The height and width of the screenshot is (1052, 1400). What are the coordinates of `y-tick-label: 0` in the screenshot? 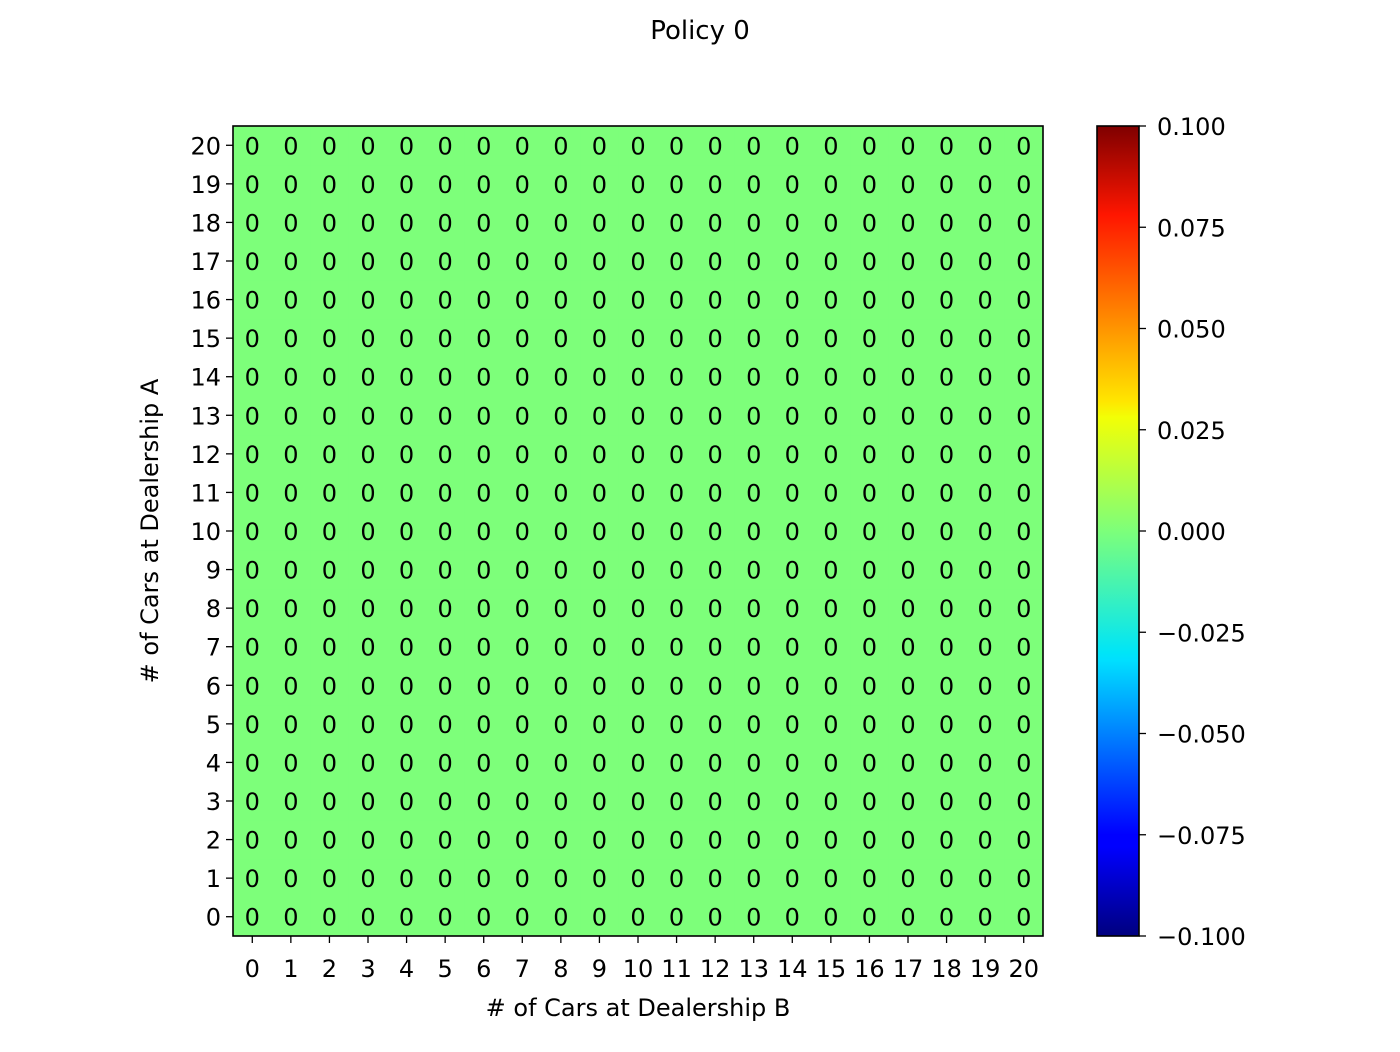 It's located at (213, 918).